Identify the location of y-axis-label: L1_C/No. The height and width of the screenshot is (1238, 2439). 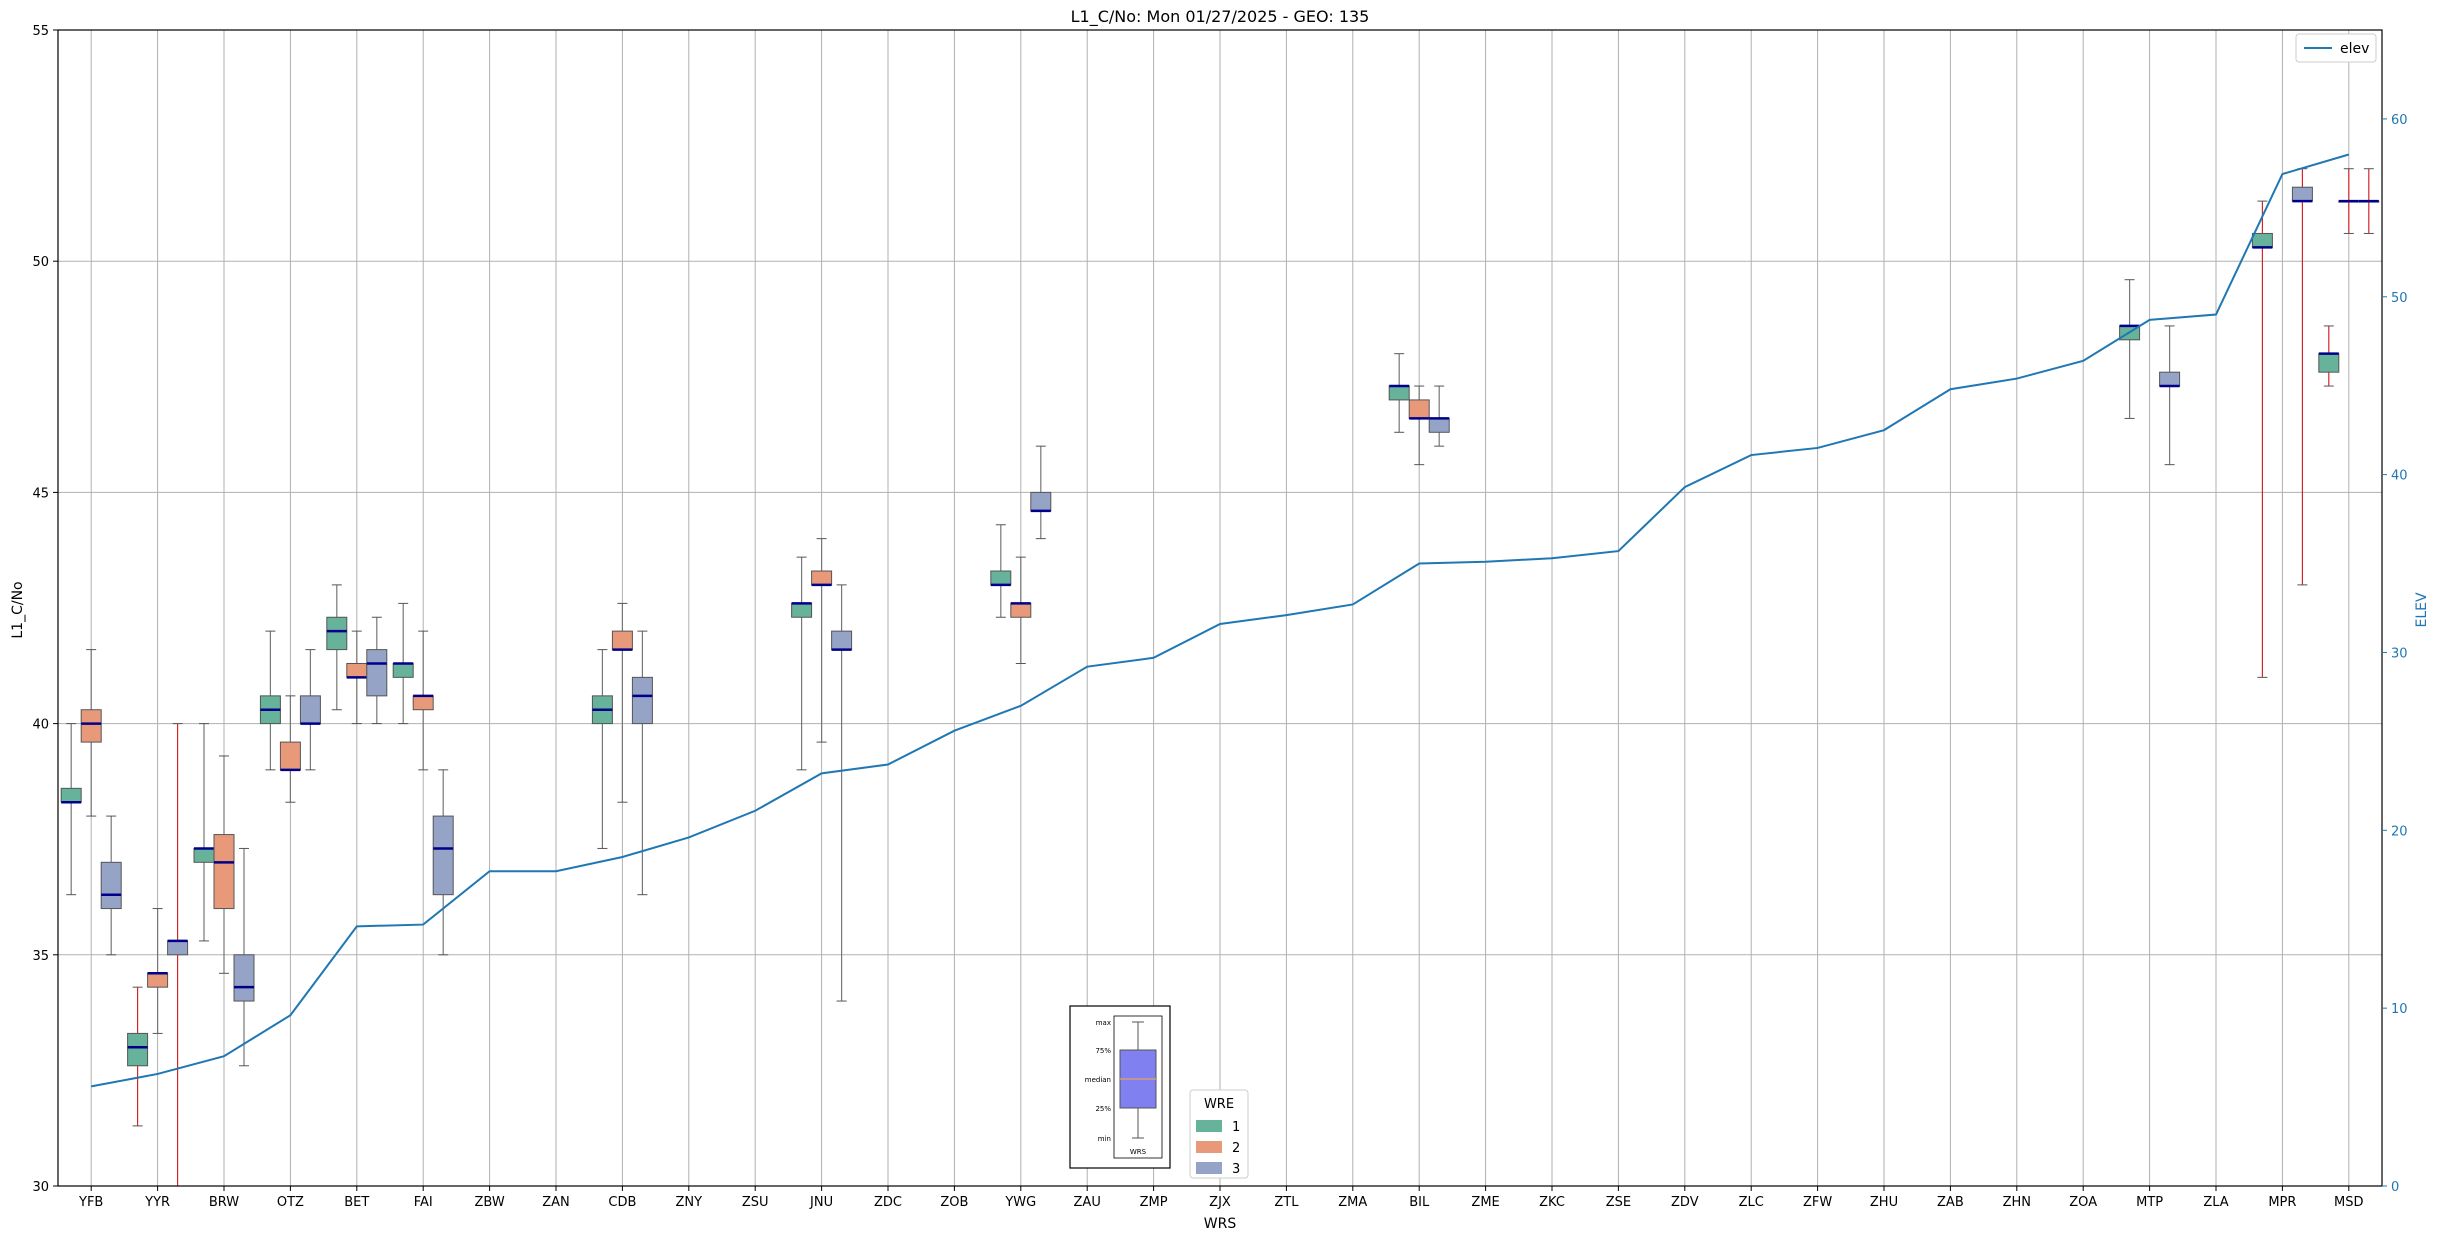
(18, 609).